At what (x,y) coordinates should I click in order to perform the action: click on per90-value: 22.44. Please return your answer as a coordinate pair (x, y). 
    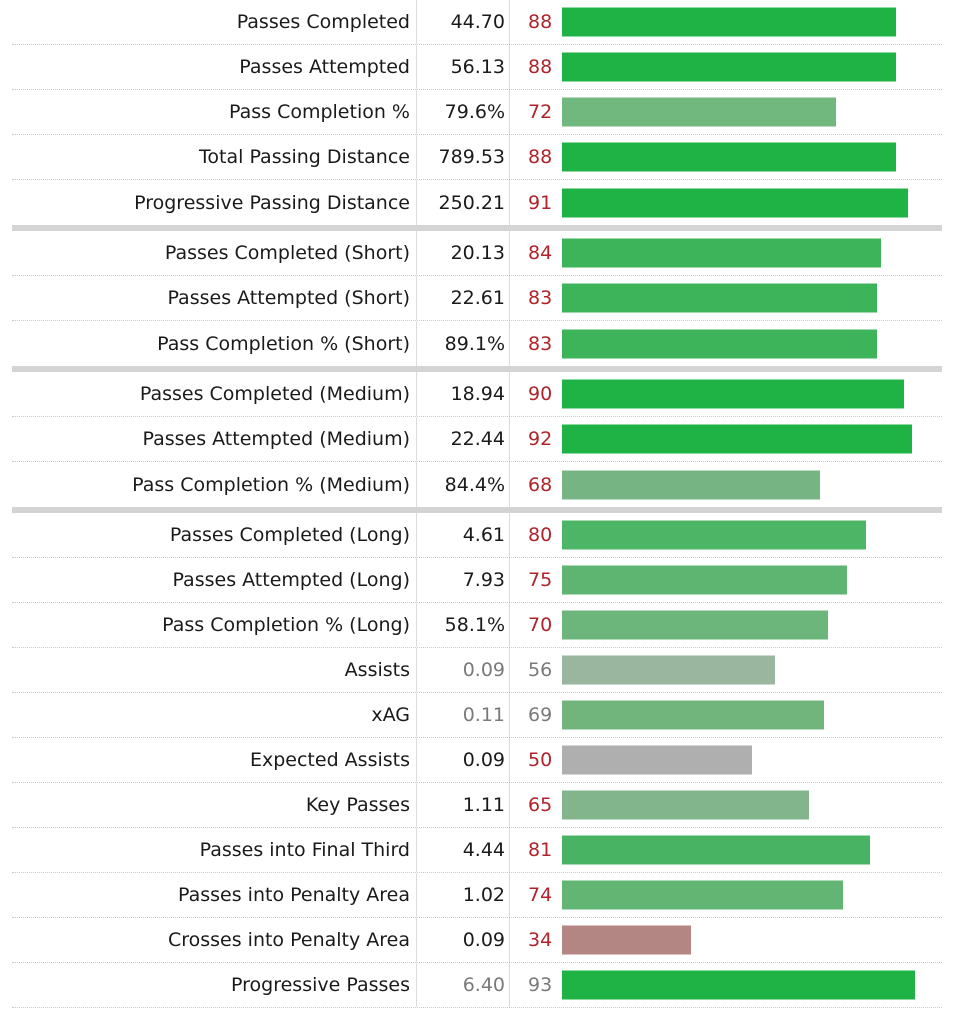
    Looking at the image, I should click on (460, 439).